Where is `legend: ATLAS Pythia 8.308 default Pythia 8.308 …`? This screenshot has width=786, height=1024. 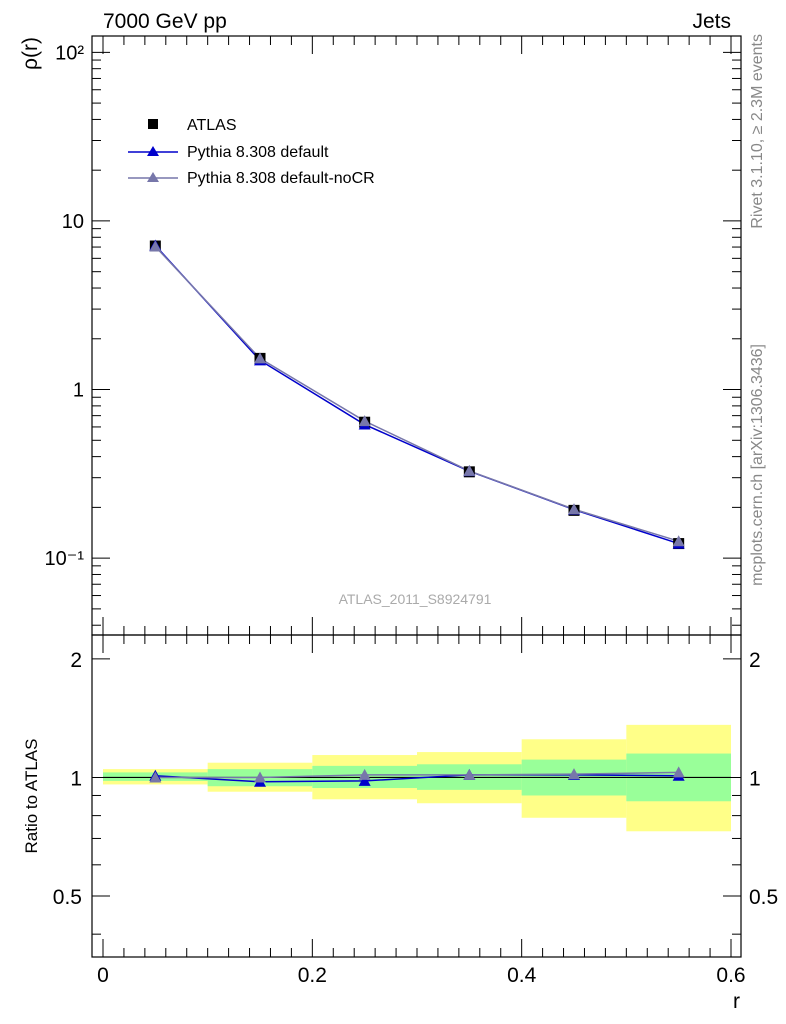
legend: ATLAS Pythia 8.308 default Pythia 8.308 … is located at coordinates (251, 152).